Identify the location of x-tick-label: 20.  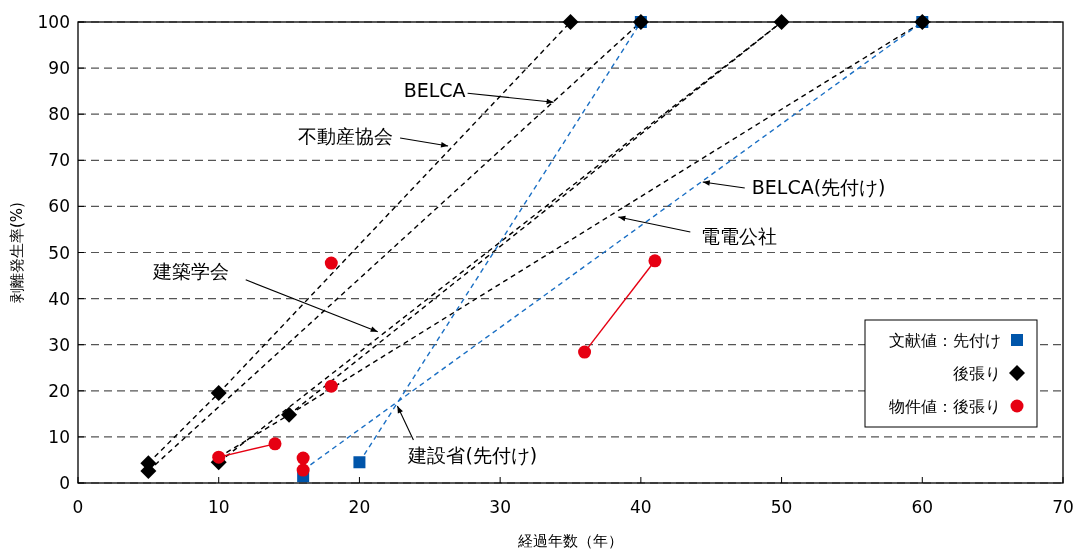
(359, 507).